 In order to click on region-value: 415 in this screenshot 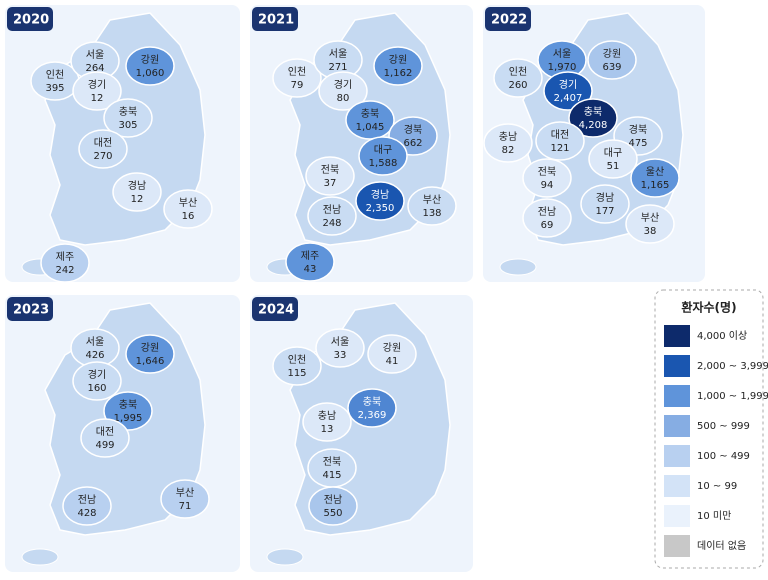, I will do `click(331, 475)`.